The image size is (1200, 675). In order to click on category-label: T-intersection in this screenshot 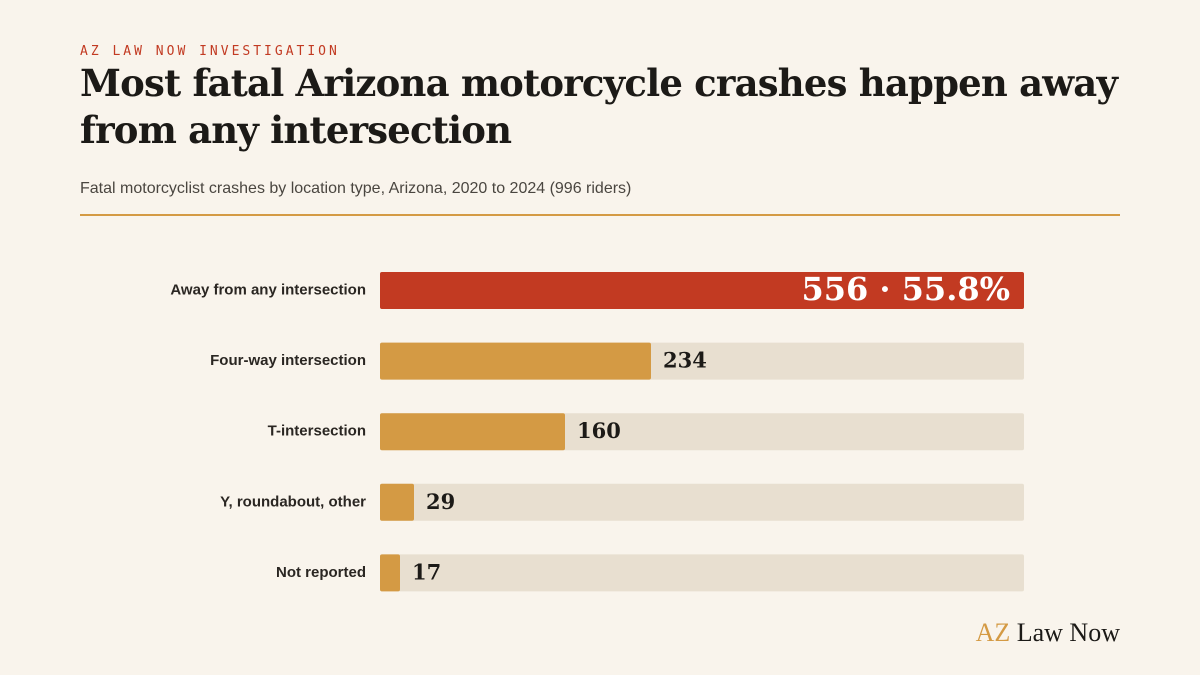, I will do `click(317, 431)`.